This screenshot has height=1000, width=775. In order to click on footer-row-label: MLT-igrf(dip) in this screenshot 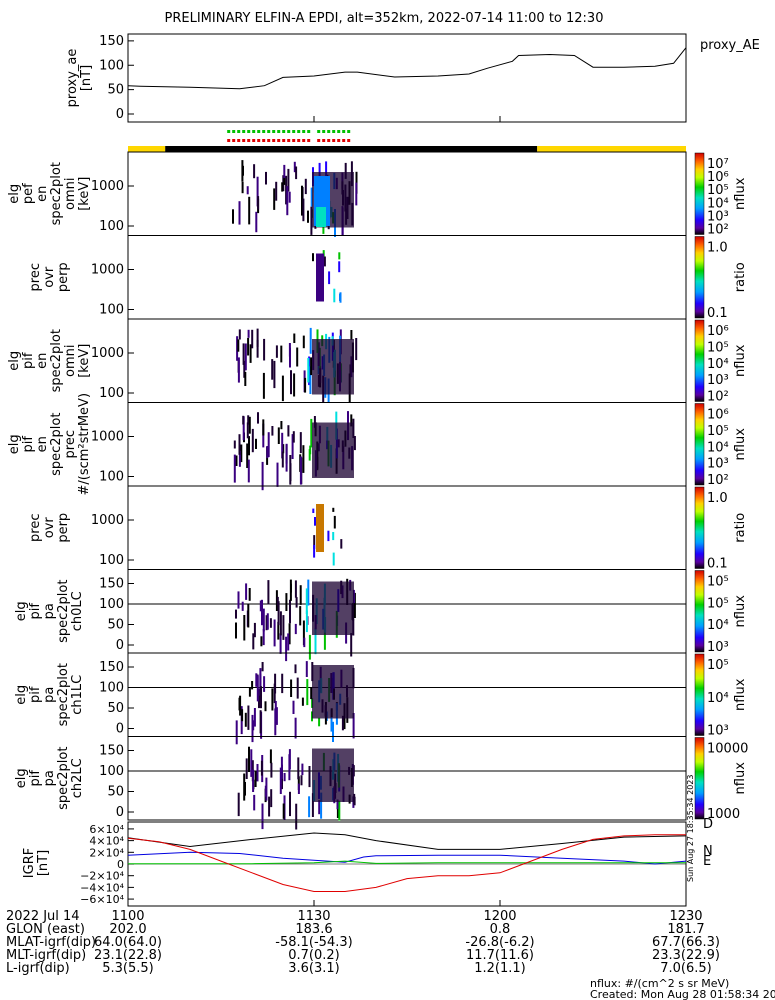, I will do `click(46, 955)`.